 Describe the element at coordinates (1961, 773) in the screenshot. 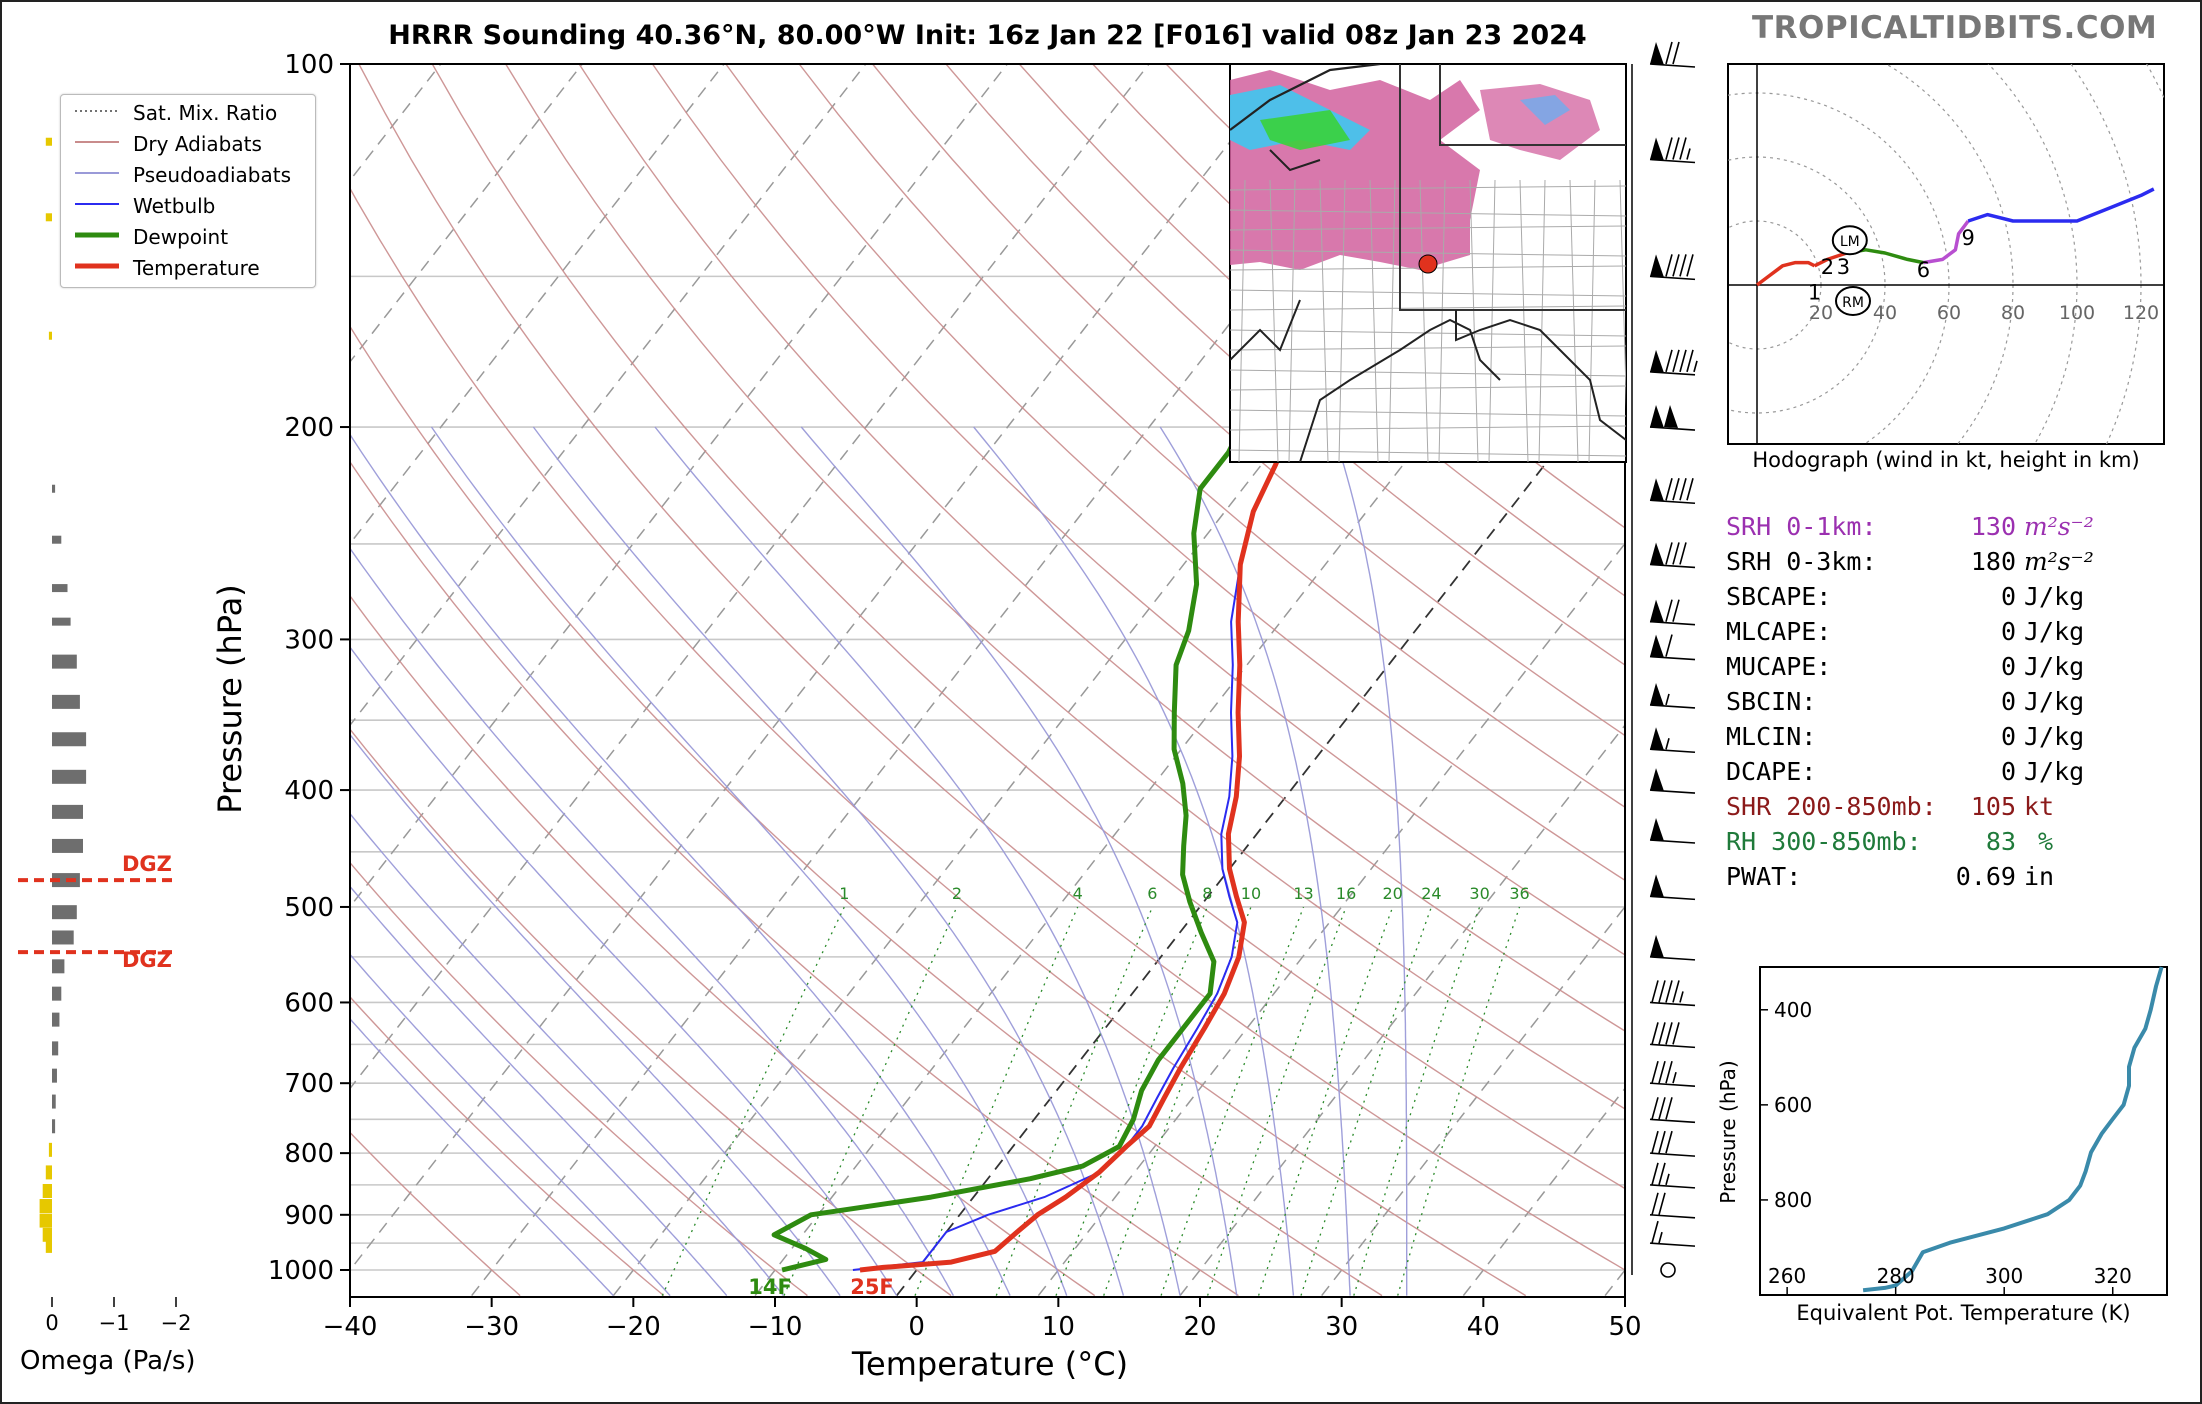

I see `index-row: DCAPE: 0 J/kg` at that location.